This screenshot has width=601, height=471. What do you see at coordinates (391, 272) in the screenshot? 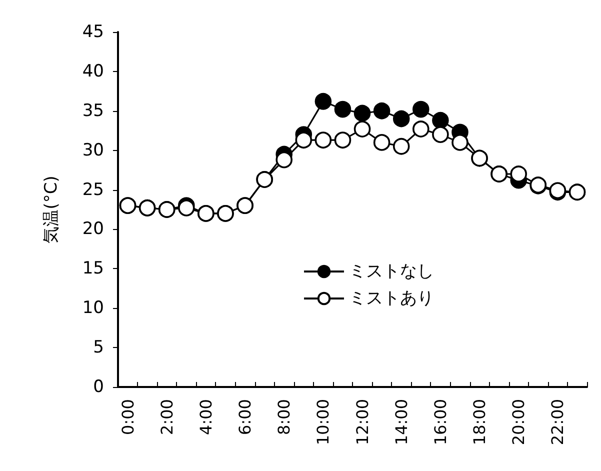
I see `legend-label: ミストなし` at bounding box center [391, 272].